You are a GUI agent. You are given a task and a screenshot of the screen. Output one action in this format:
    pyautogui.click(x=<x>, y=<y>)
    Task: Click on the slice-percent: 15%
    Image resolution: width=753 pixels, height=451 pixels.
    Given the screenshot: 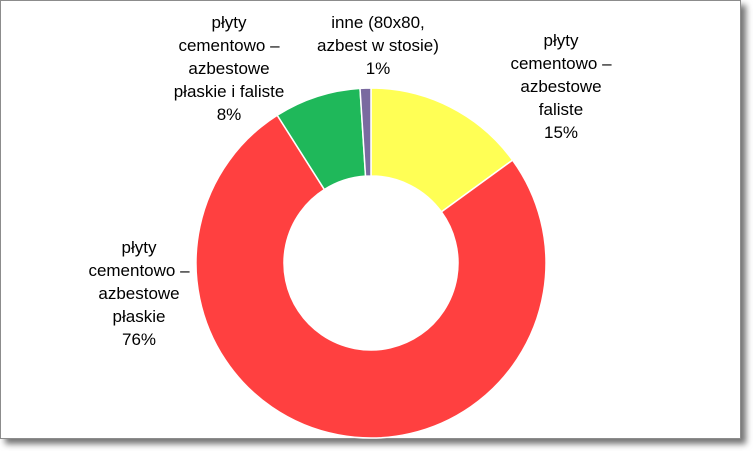 What is the action you would take?
    pyautogui.click(x=561, y=132)
    